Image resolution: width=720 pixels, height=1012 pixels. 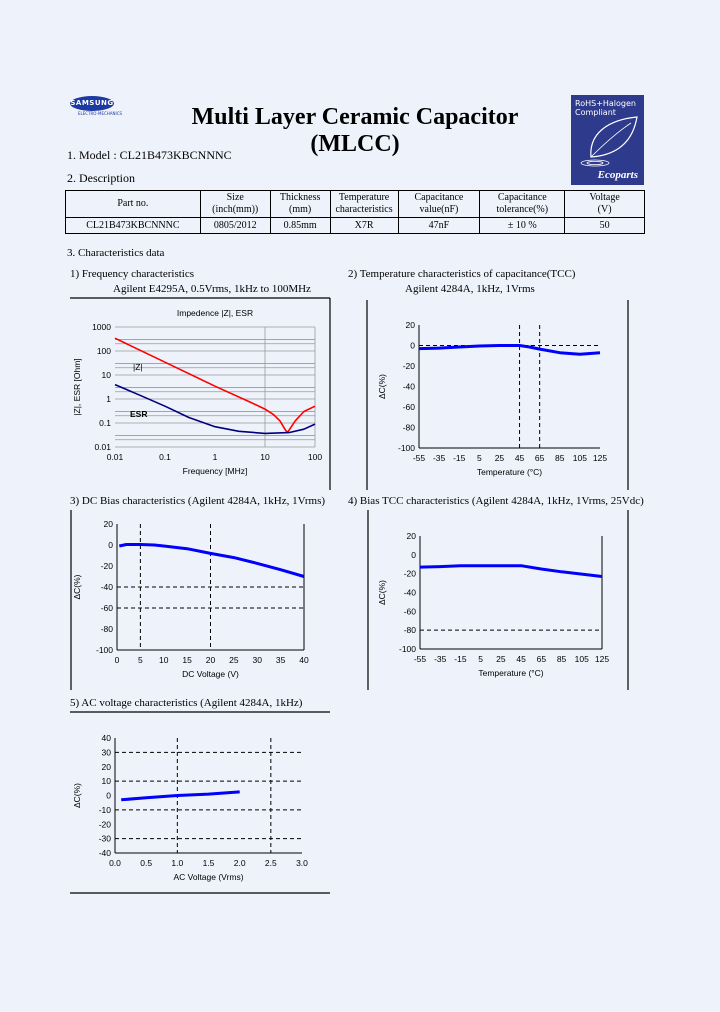 I want to click on x-axis-label: DC Voltage (V), so click(x=210, y=674).